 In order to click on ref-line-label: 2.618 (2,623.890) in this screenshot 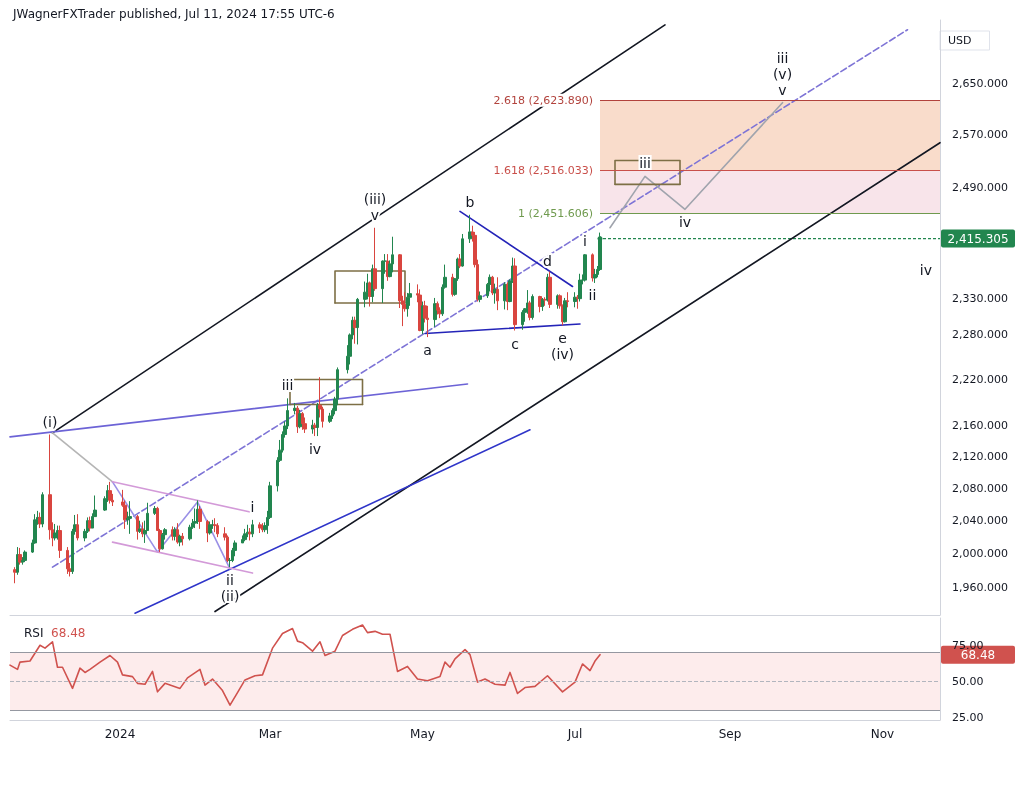, I will do `click(543, 100)`.